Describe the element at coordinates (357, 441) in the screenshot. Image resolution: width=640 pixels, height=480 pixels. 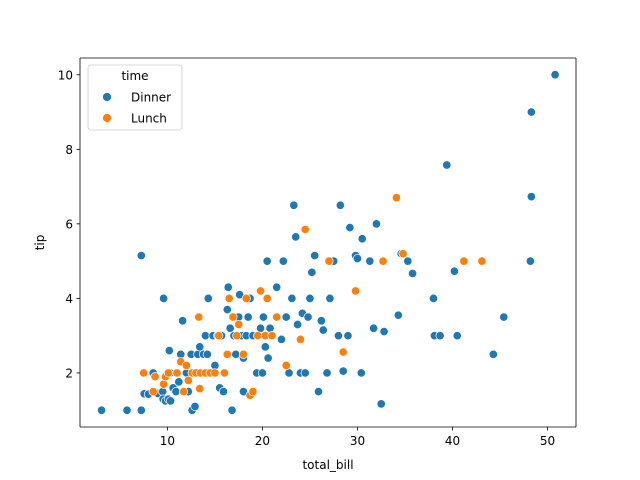
I see `x-tick-label: 30` at that location.